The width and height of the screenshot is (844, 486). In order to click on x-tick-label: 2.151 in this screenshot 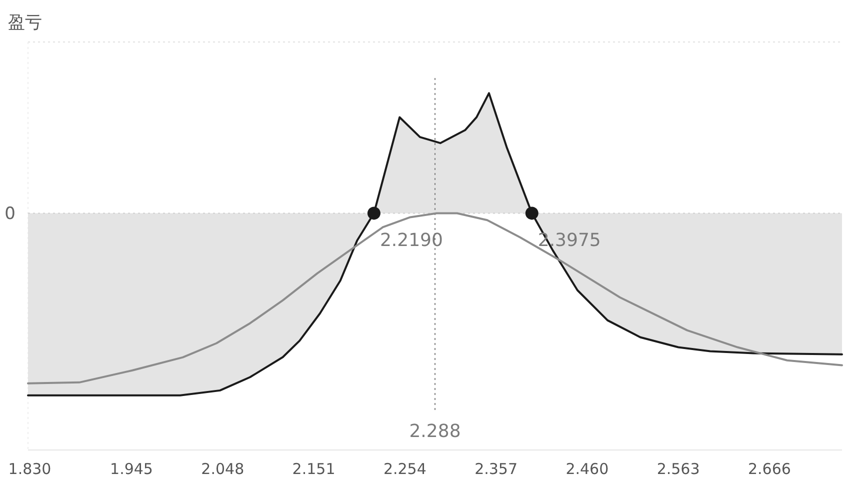, I will do `click(314, 469)`.